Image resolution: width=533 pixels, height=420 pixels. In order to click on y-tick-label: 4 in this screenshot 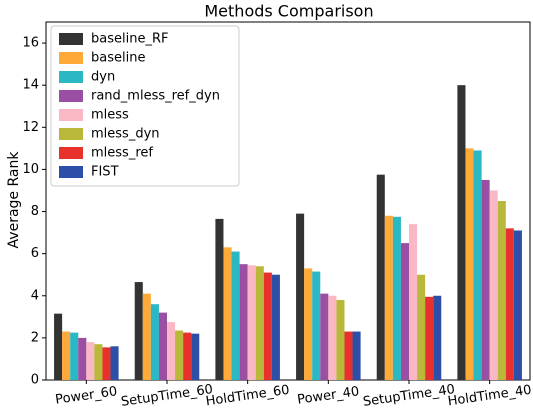, I will do `click(35, 295)`.